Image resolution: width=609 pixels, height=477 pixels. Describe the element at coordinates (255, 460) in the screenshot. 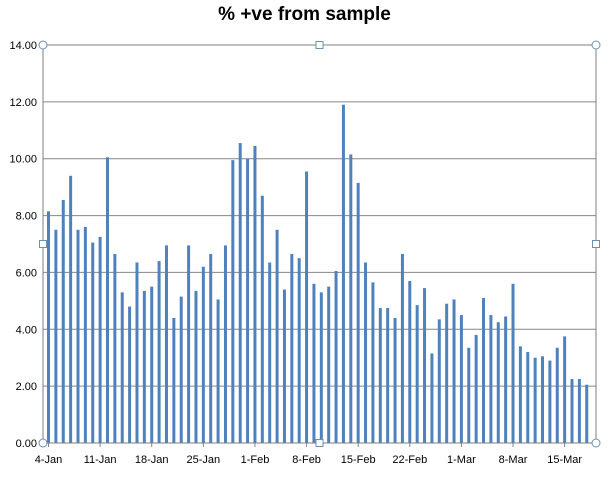

I see `x-tick-label: 1-Feb` at that location.